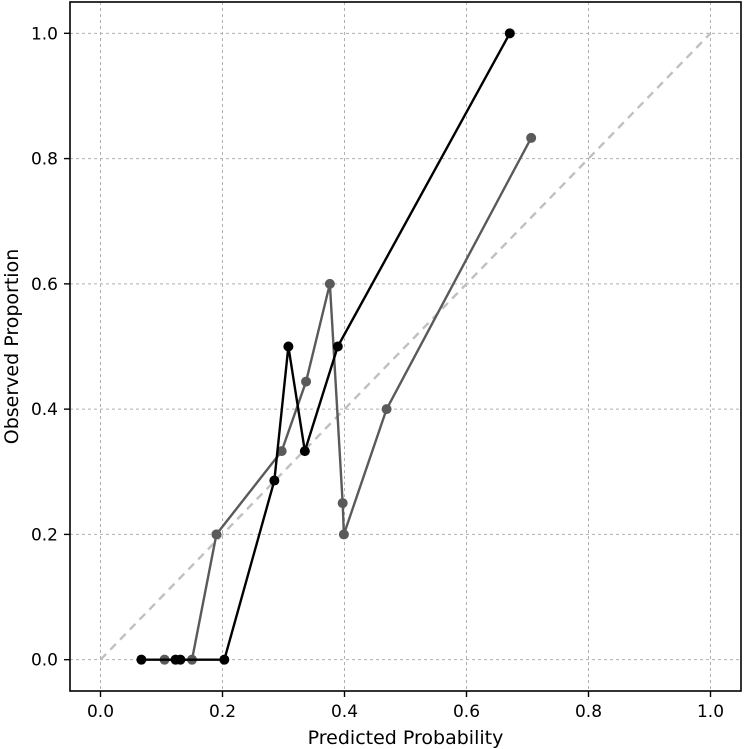 The height and width of the screenshot is (749, 744). Describe the element at coordinates (100, 712) in the screenshot. I see `x-tick-label: 0.0` at that location.